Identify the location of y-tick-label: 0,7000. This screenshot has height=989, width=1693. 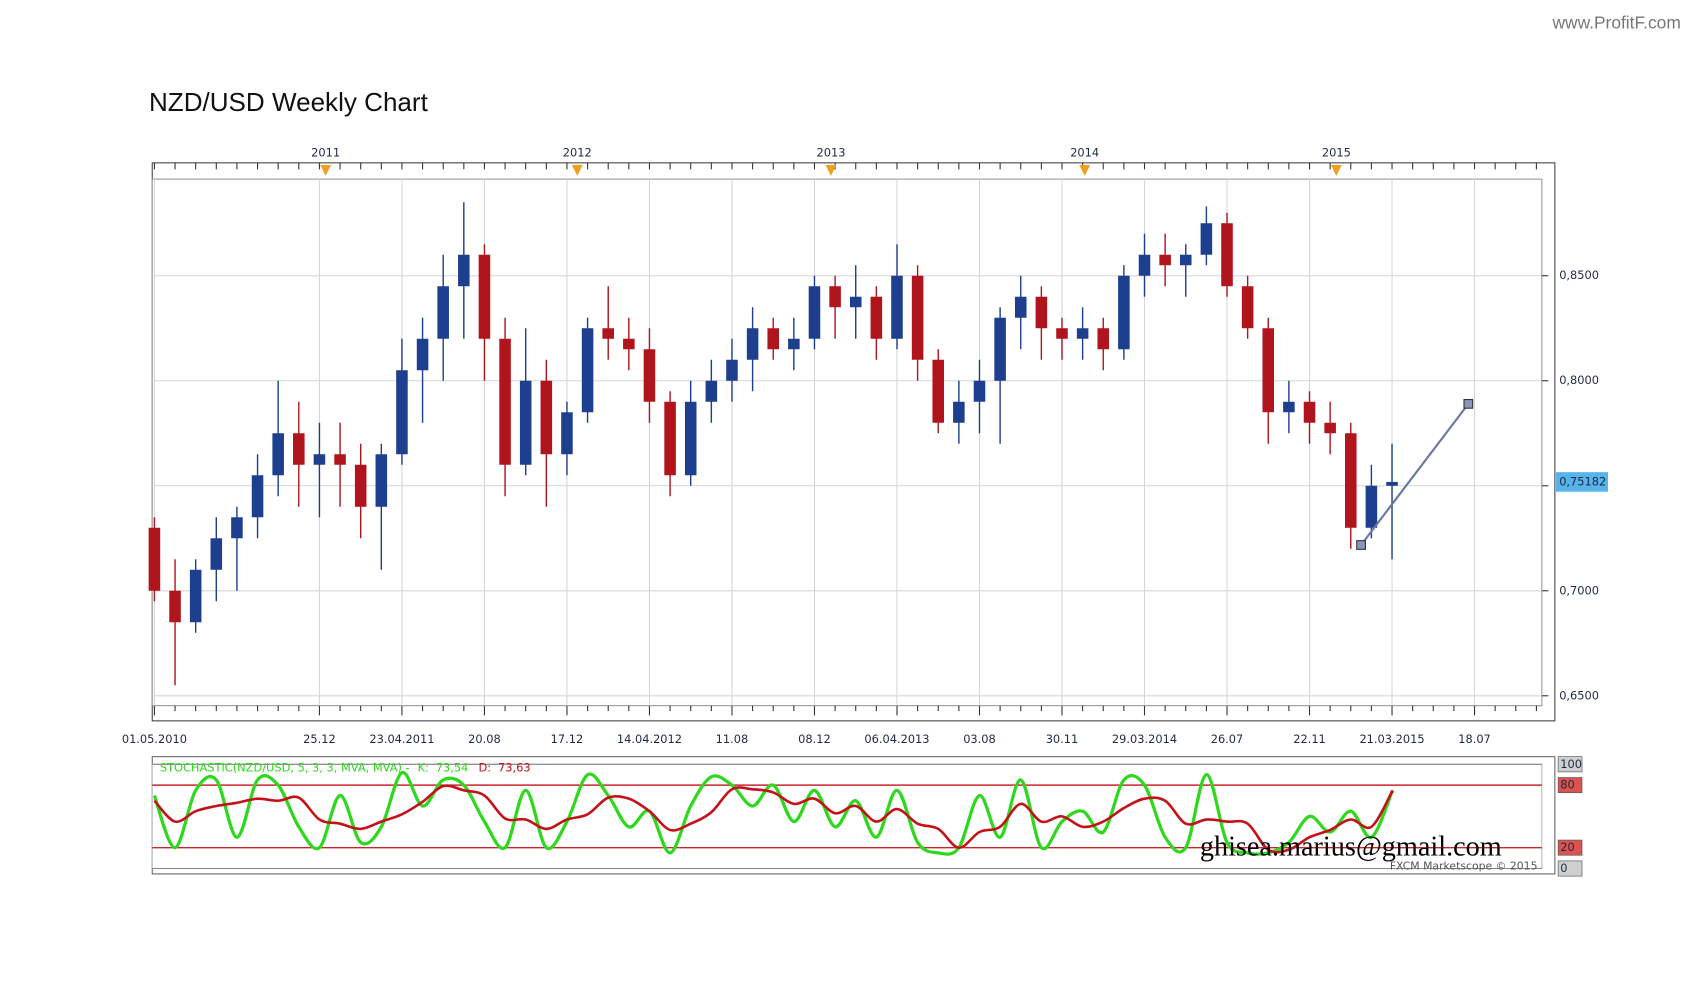
(1579, 590).